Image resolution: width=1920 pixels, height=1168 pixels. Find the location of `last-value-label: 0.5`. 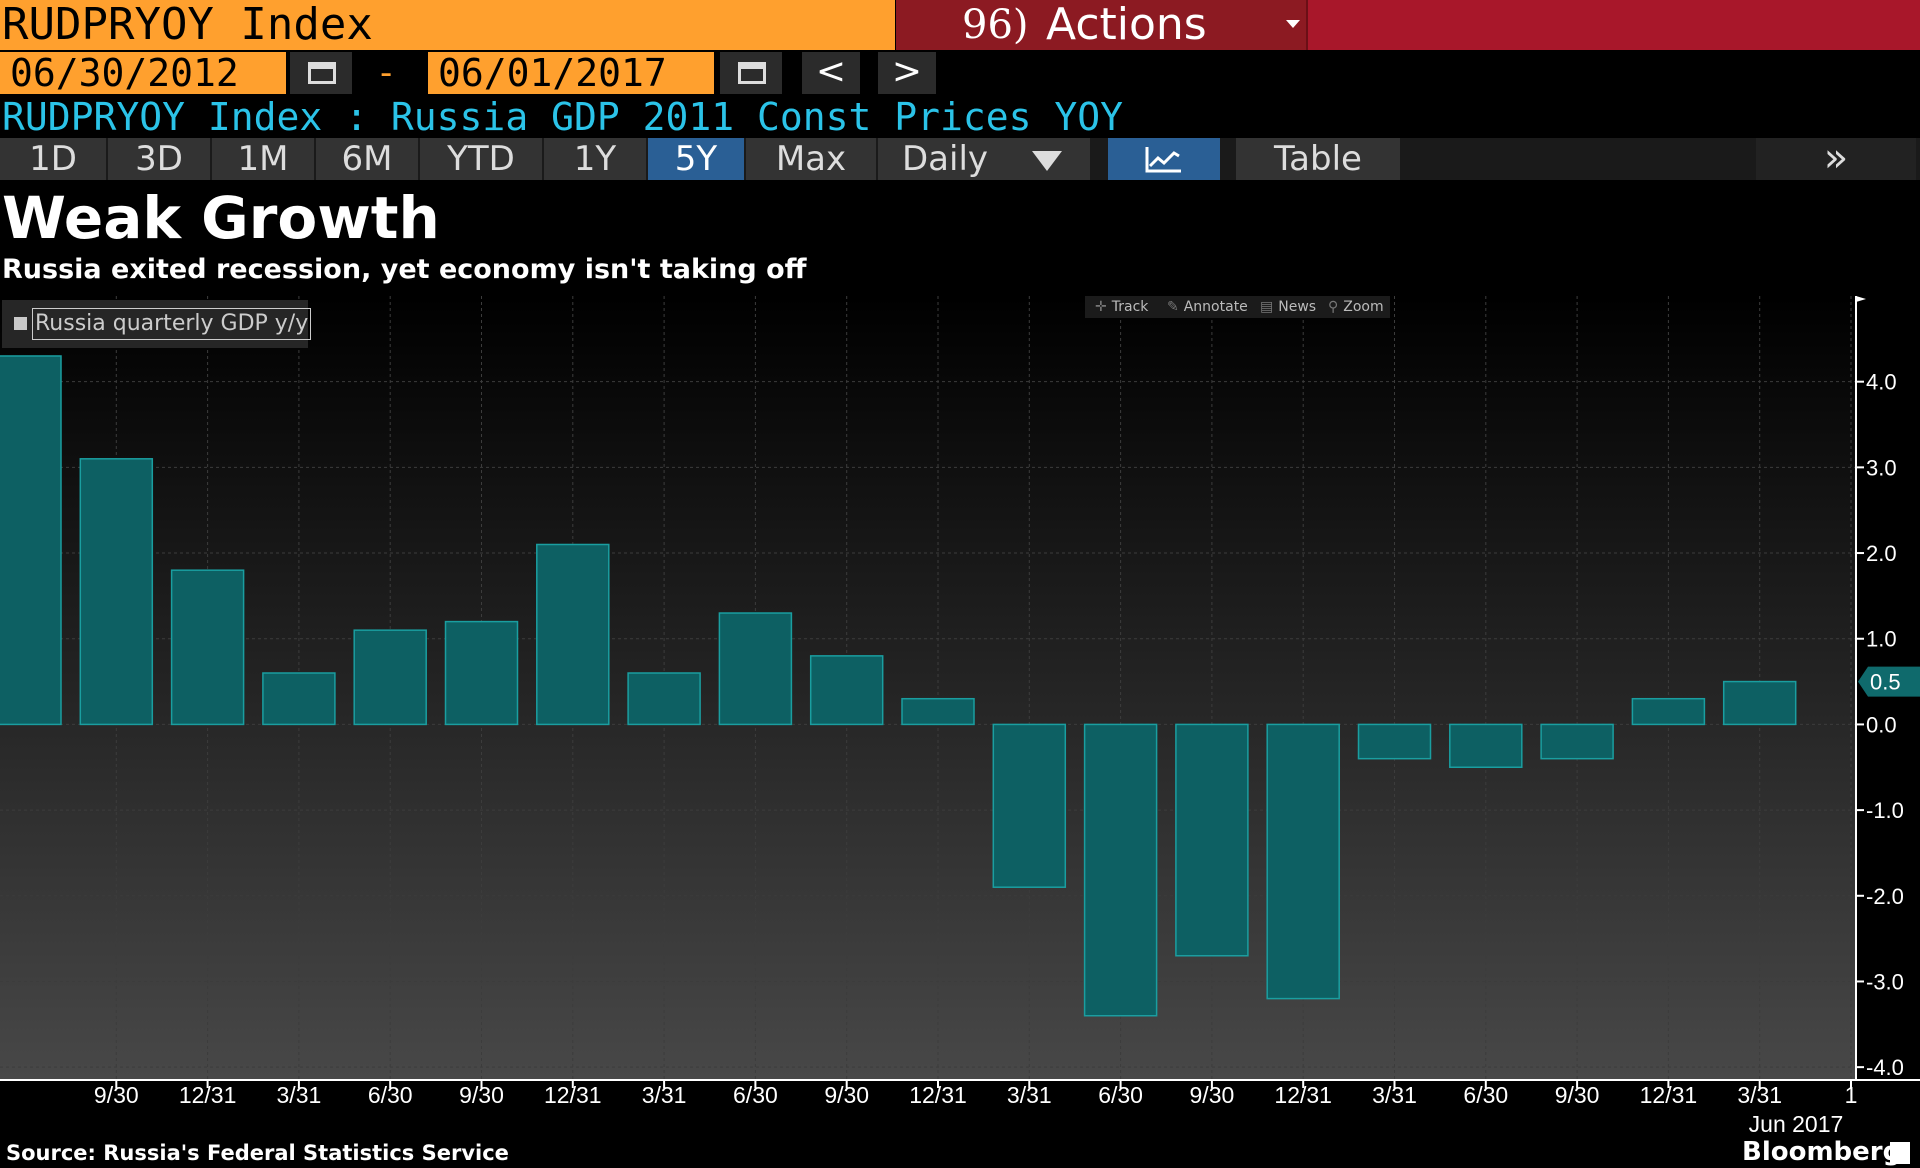

last-value-label: 0.5 is located at coordinates (1885, 682).